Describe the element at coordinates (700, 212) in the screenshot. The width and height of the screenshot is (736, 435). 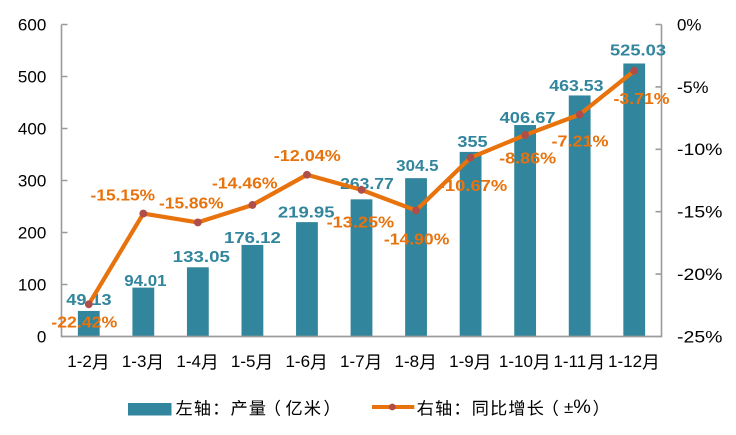
I see `svg-text: -15%` at that location.